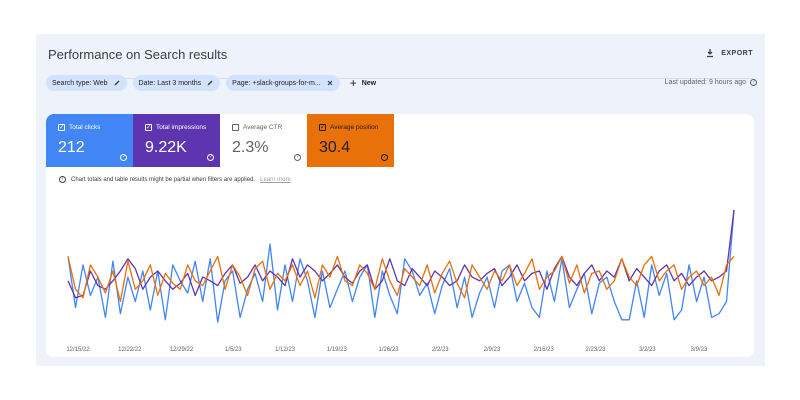  I want to click on panel-header: Performance on Search results EXPORT, so click(400, 62).